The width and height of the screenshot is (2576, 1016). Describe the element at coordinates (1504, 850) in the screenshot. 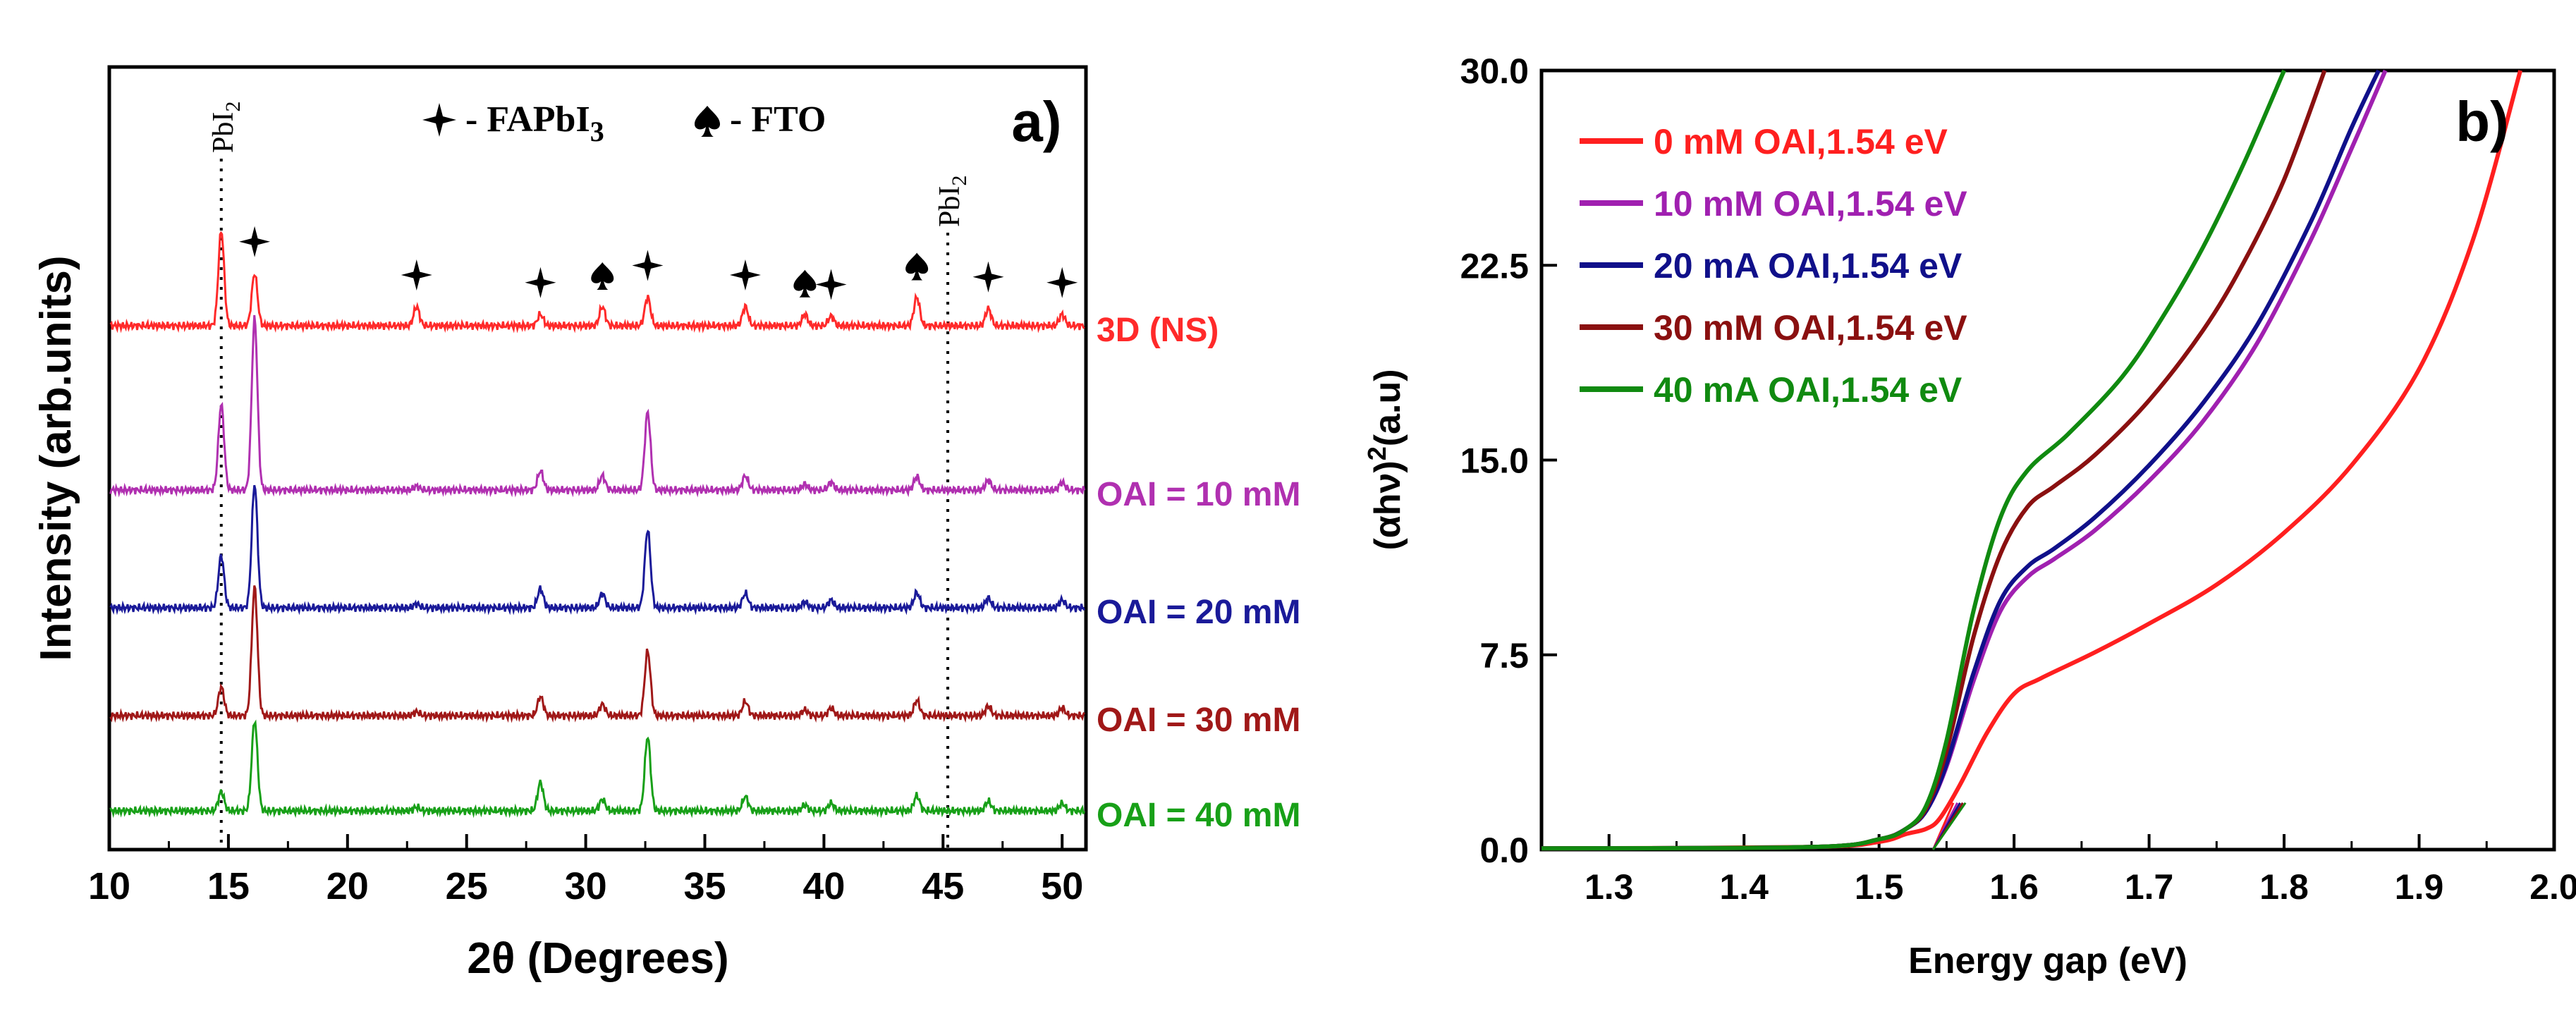

I see `panel-b-y-tick-label: 0.0` at that location.